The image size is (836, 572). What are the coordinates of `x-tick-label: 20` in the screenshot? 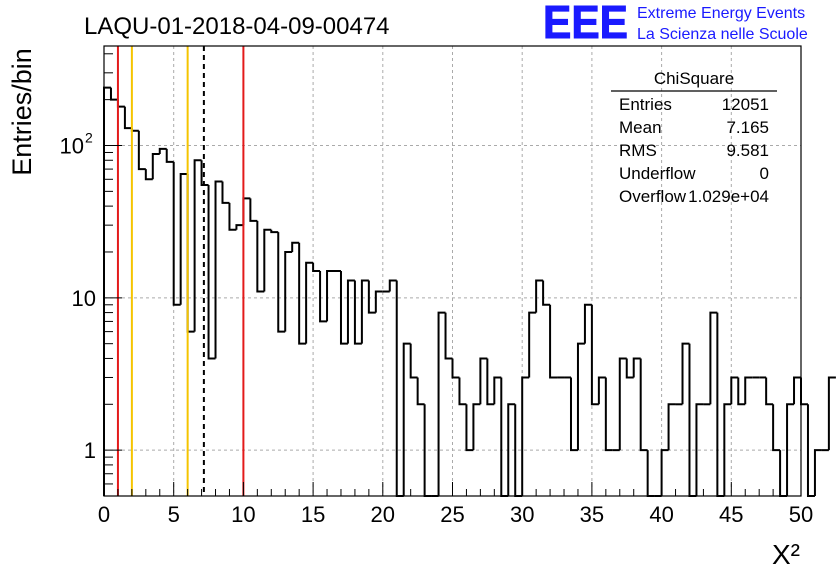 It's located at (383, 514).